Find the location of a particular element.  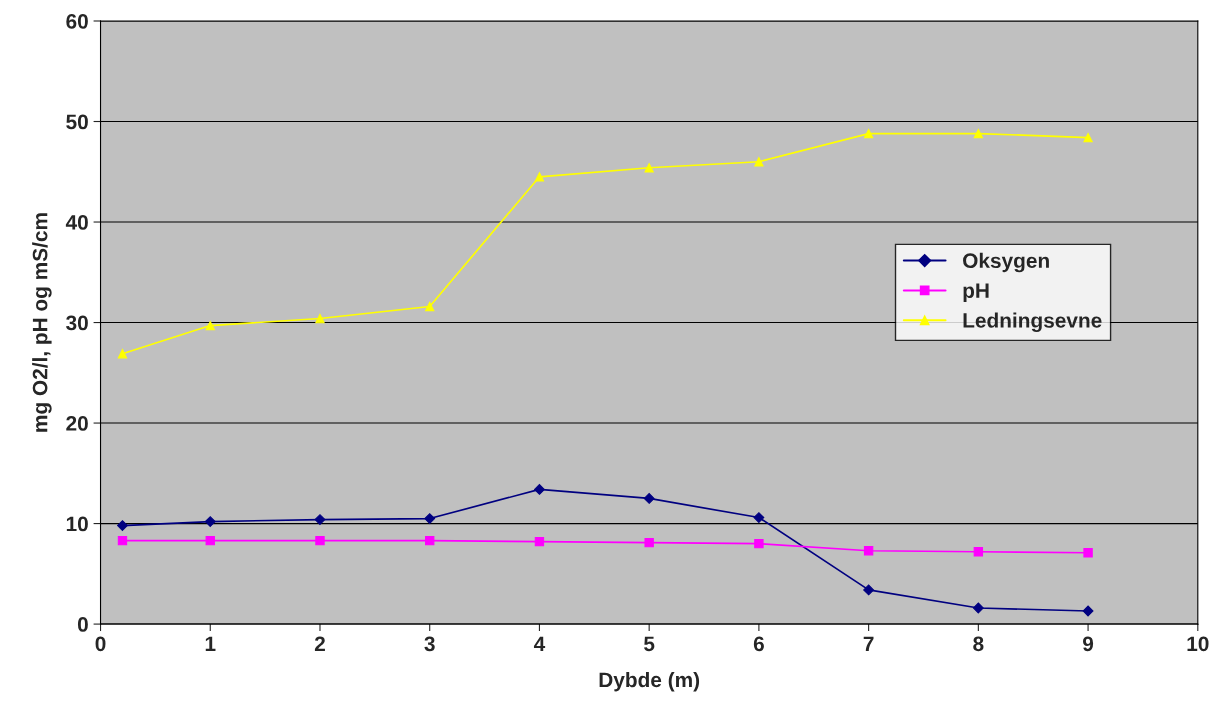

y-tick-label: 60 is located at coordinates (77, 21).